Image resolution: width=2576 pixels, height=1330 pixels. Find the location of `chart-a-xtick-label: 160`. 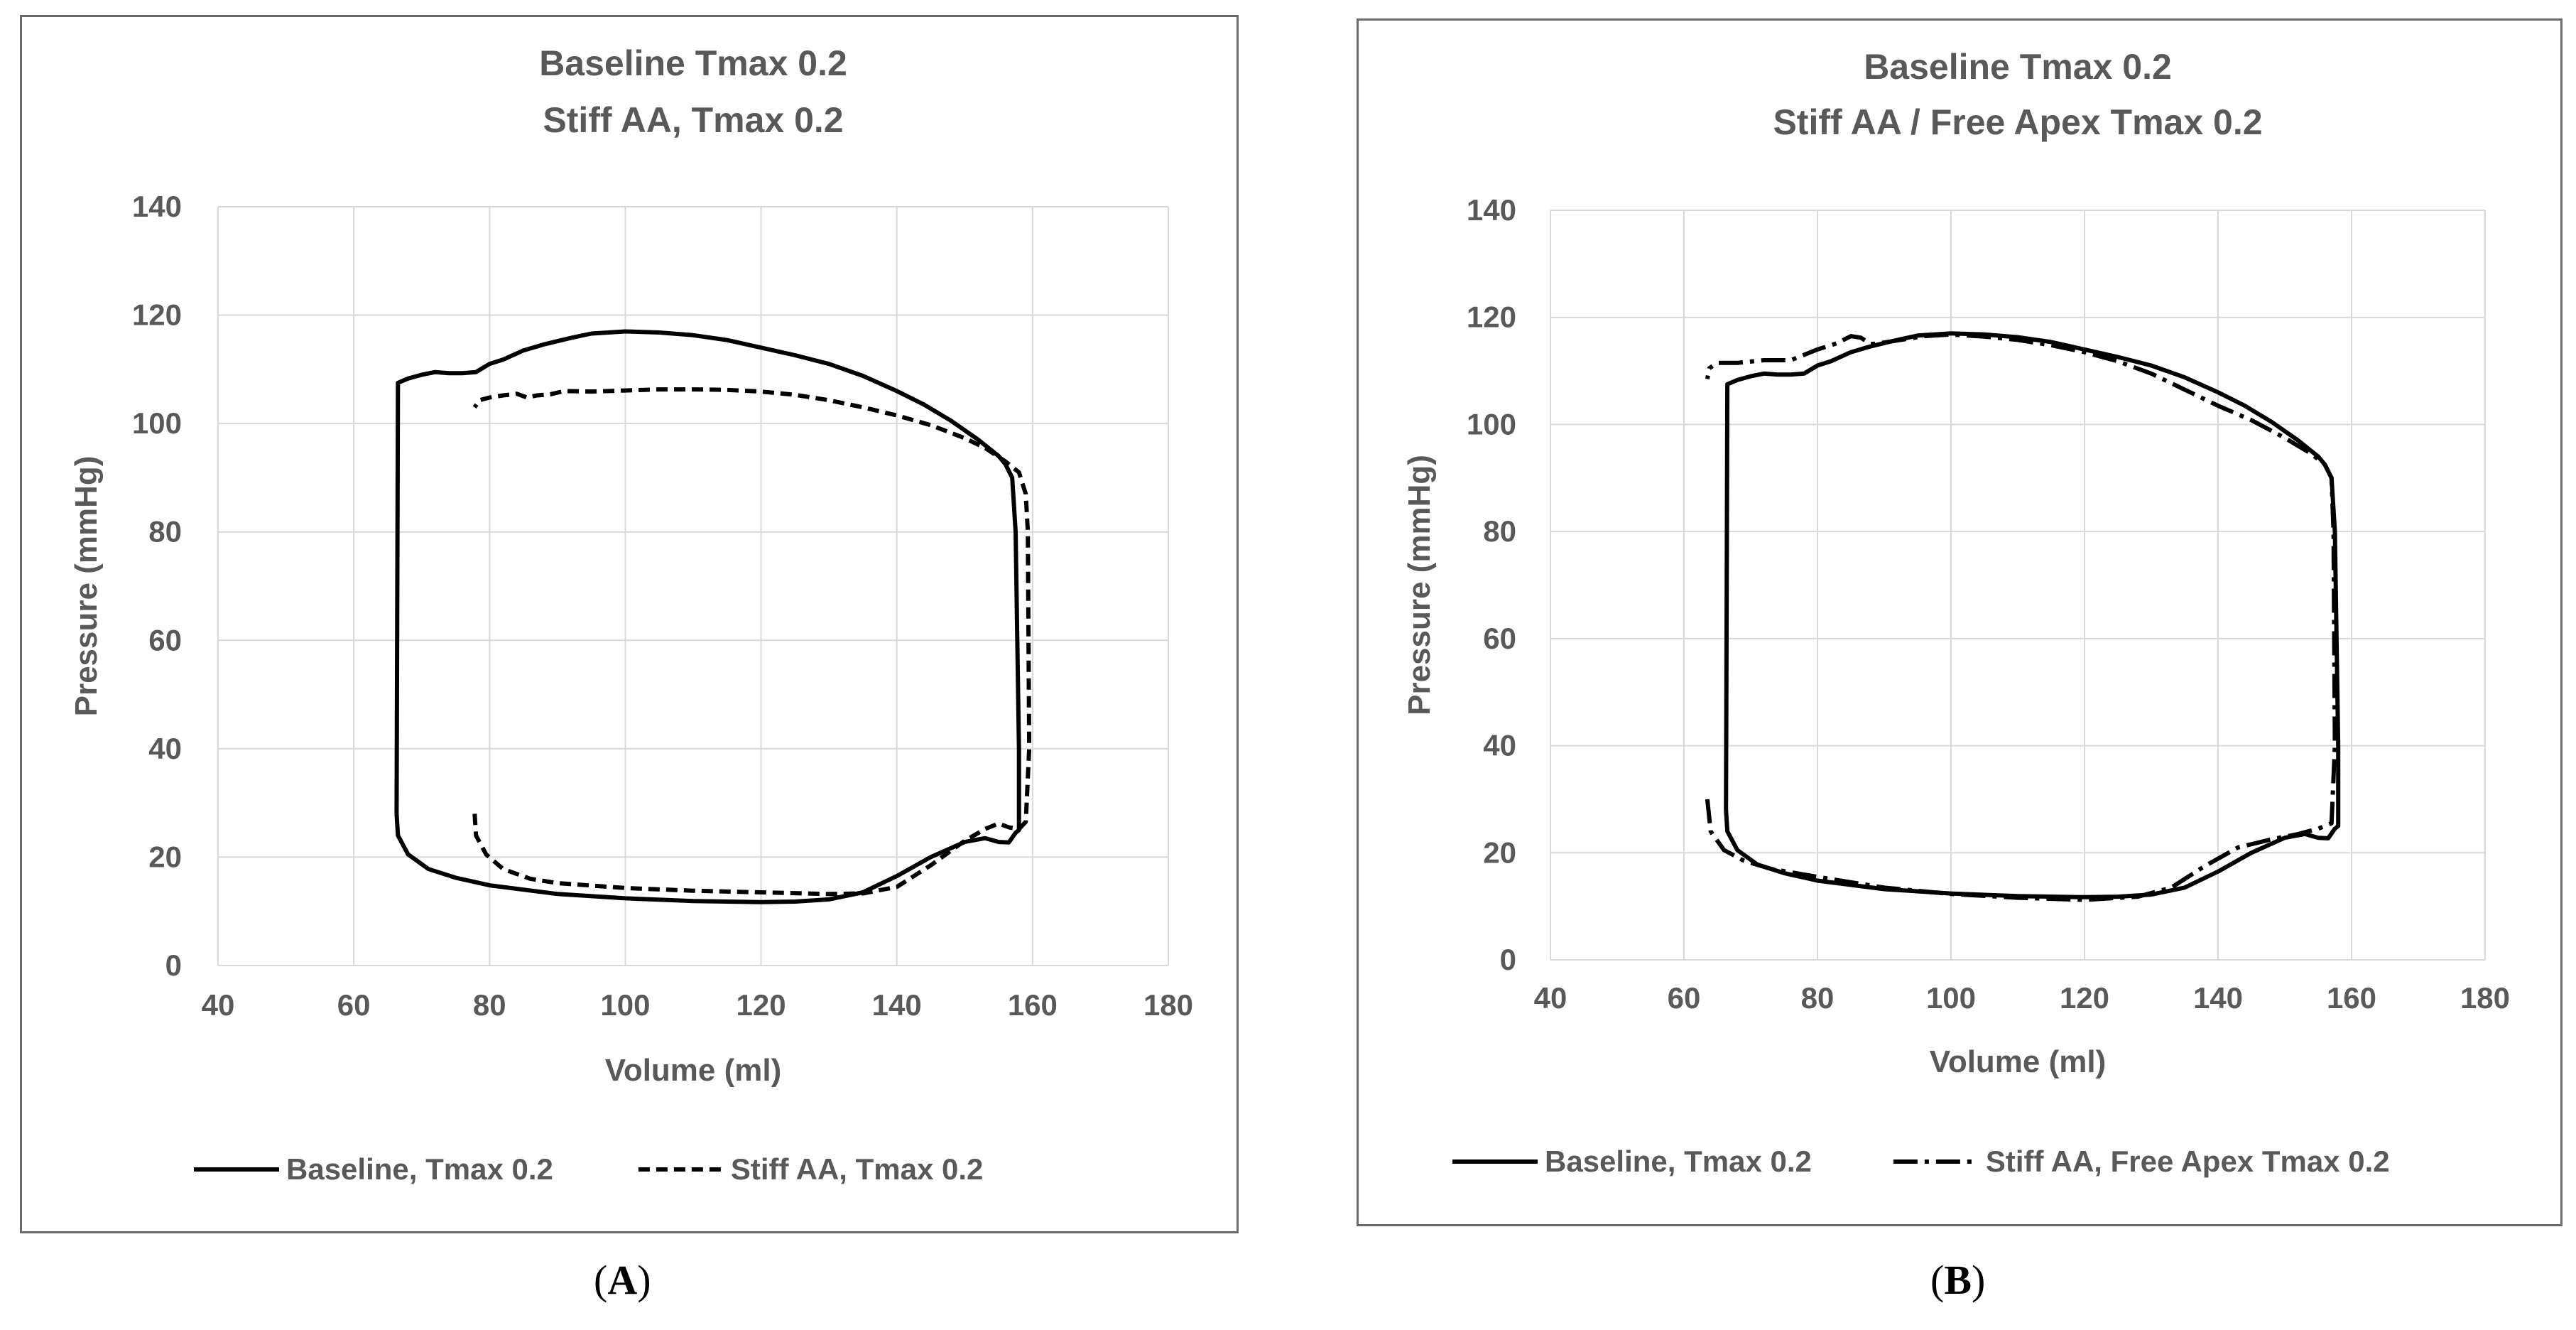

chart-a-xtick-label: 160 is located at coordinates (1033, 1005).